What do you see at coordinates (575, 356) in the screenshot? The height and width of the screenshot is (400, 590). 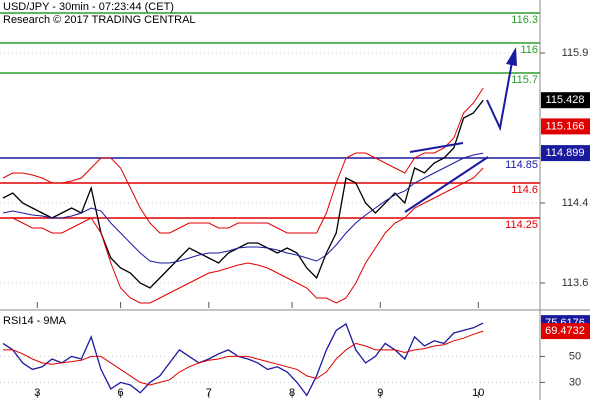 I see `y-tick-label: 50` at bounding box center [575, 356].